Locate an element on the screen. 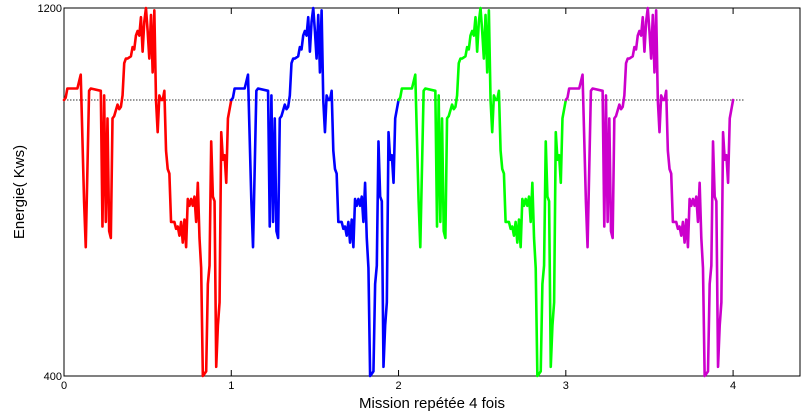 Image resolution: width=802 pixels, height=416 pixels. x-tick-label: 1 is located at coordinates (231, 386).